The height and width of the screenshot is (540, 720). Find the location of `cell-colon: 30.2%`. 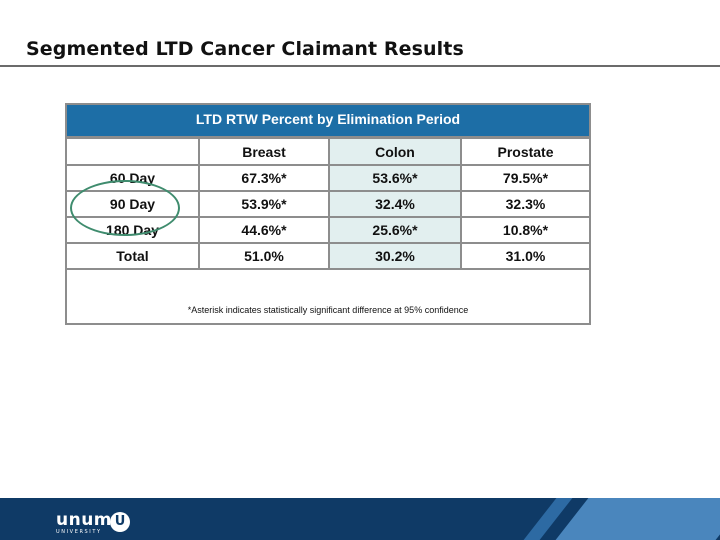

cell-colon: 30.2% is located at coordinates (395, 256).